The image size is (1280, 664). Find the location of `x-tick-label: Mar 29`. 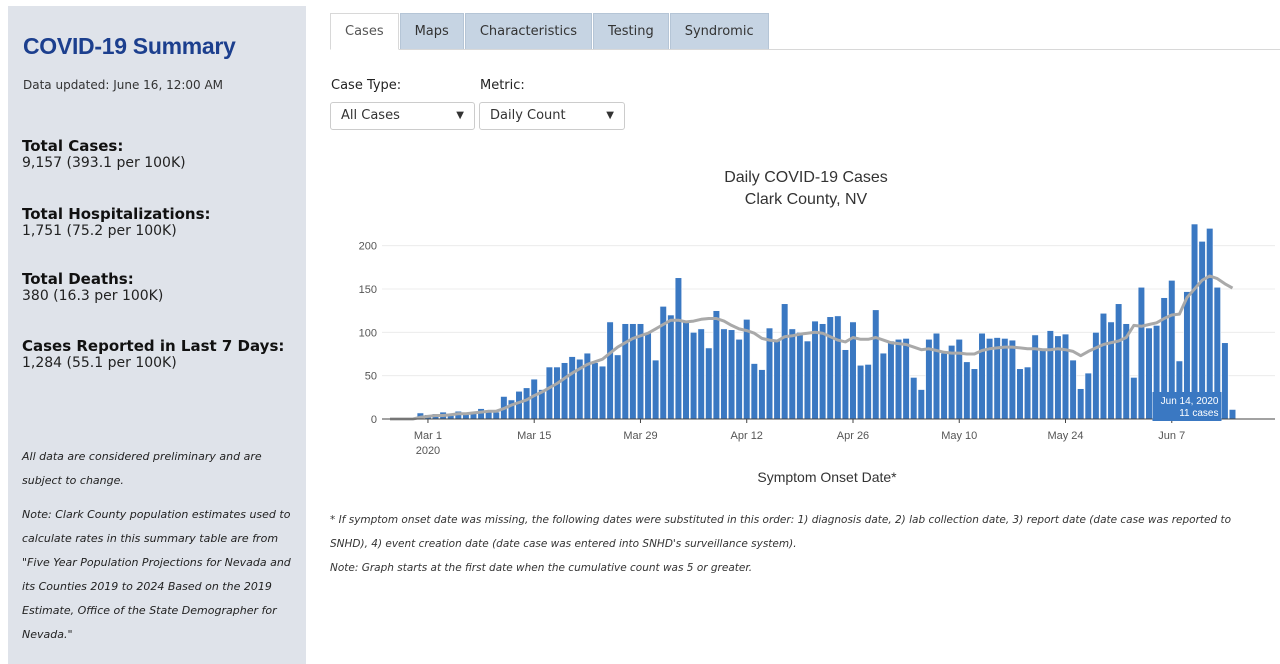

x-tick-label: Mar 29 is located at coordinates (640, 436).